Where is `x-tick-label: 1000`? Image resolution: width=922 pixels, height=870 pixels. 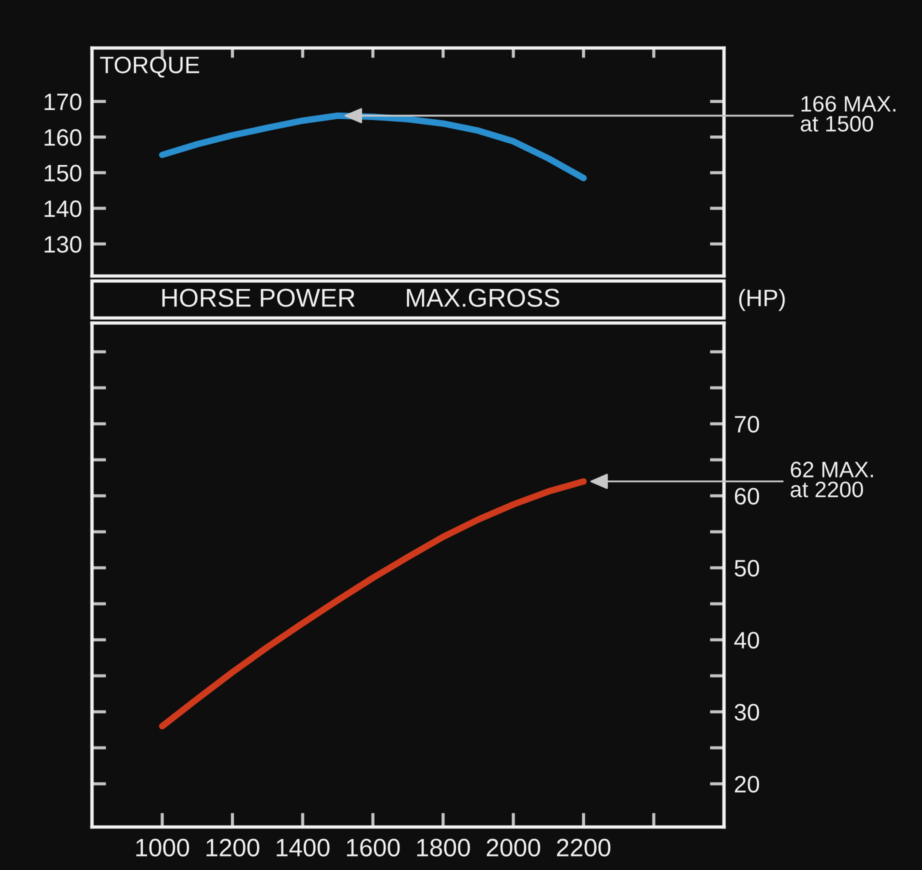 x-tick-label: 1000 is located at coordinates (163, 847).